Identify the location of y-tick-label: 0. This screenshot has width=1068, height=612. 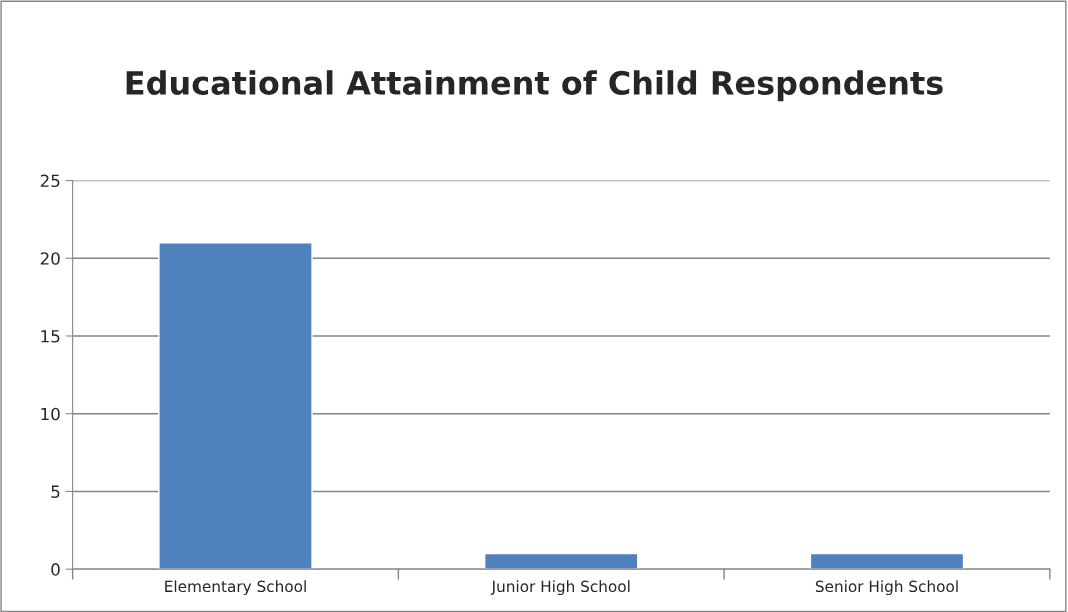
(55, 569).